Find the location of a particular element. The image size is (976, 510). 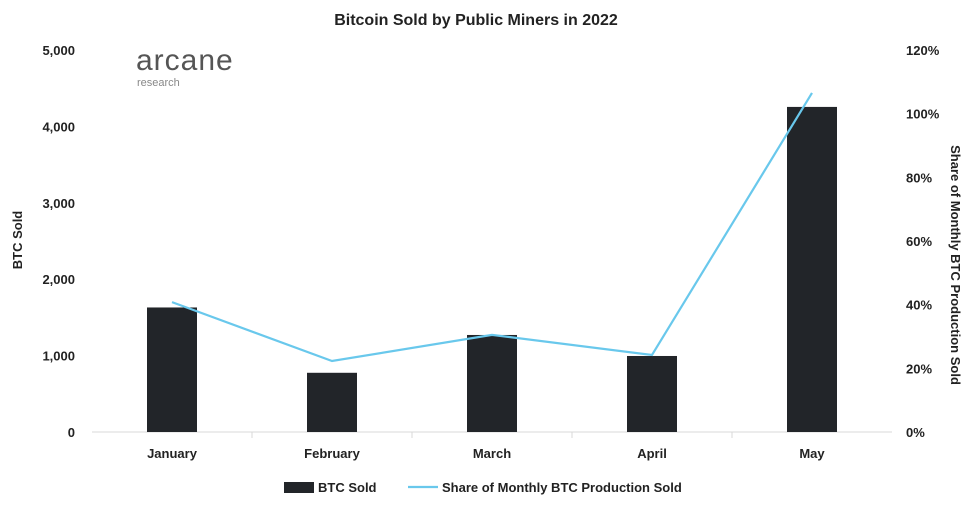

y-tick-label: 5,000 is located at coordinates (58, 50).